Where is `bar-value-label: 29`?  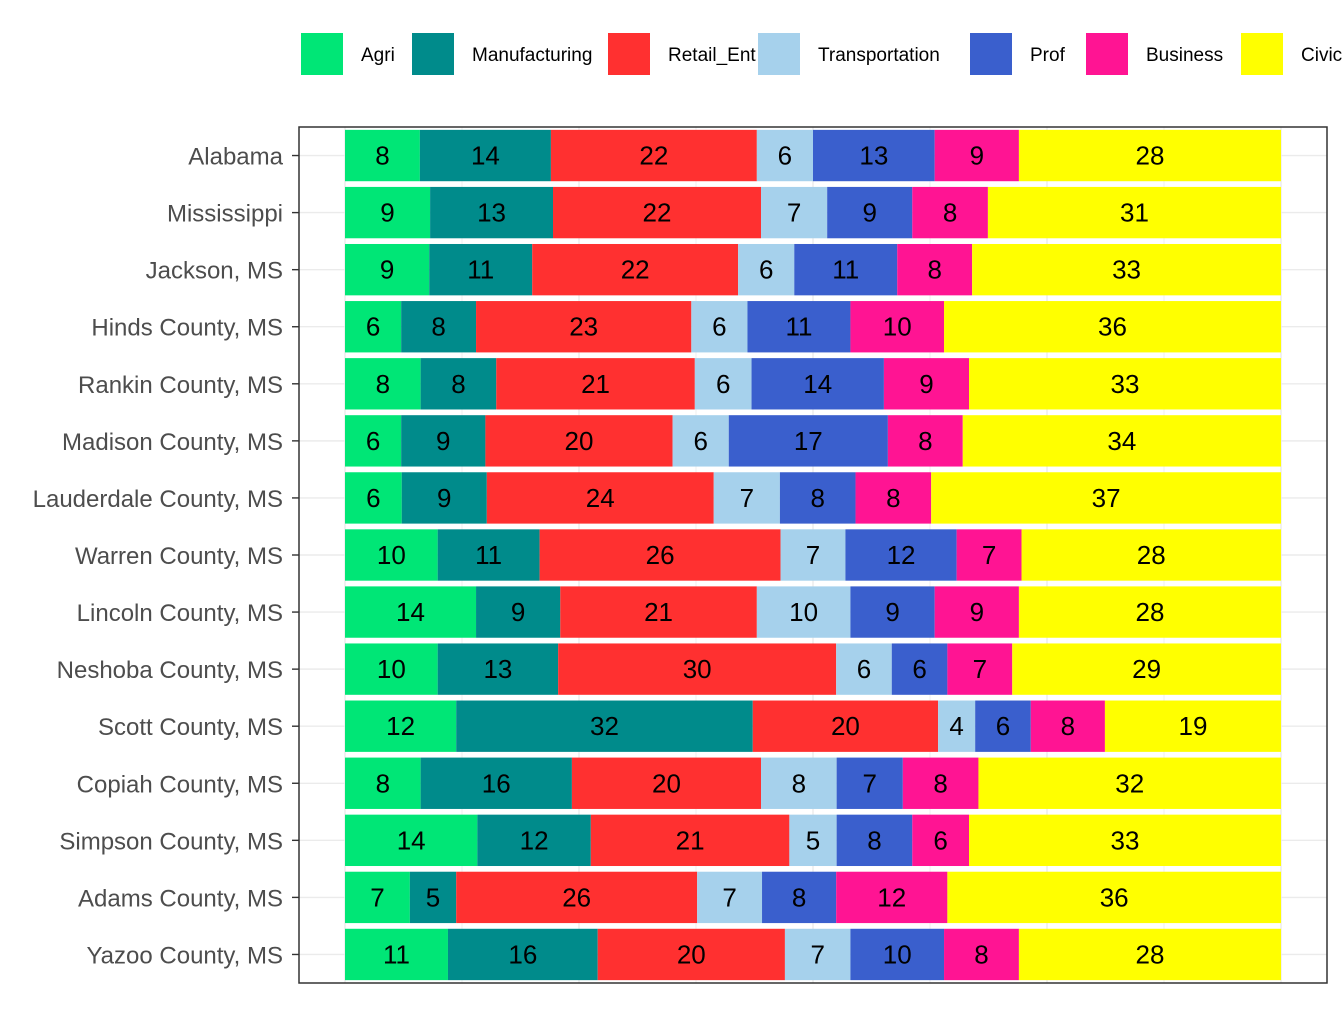
bar-value-label: 29 is located at coordinates (1146, 669).